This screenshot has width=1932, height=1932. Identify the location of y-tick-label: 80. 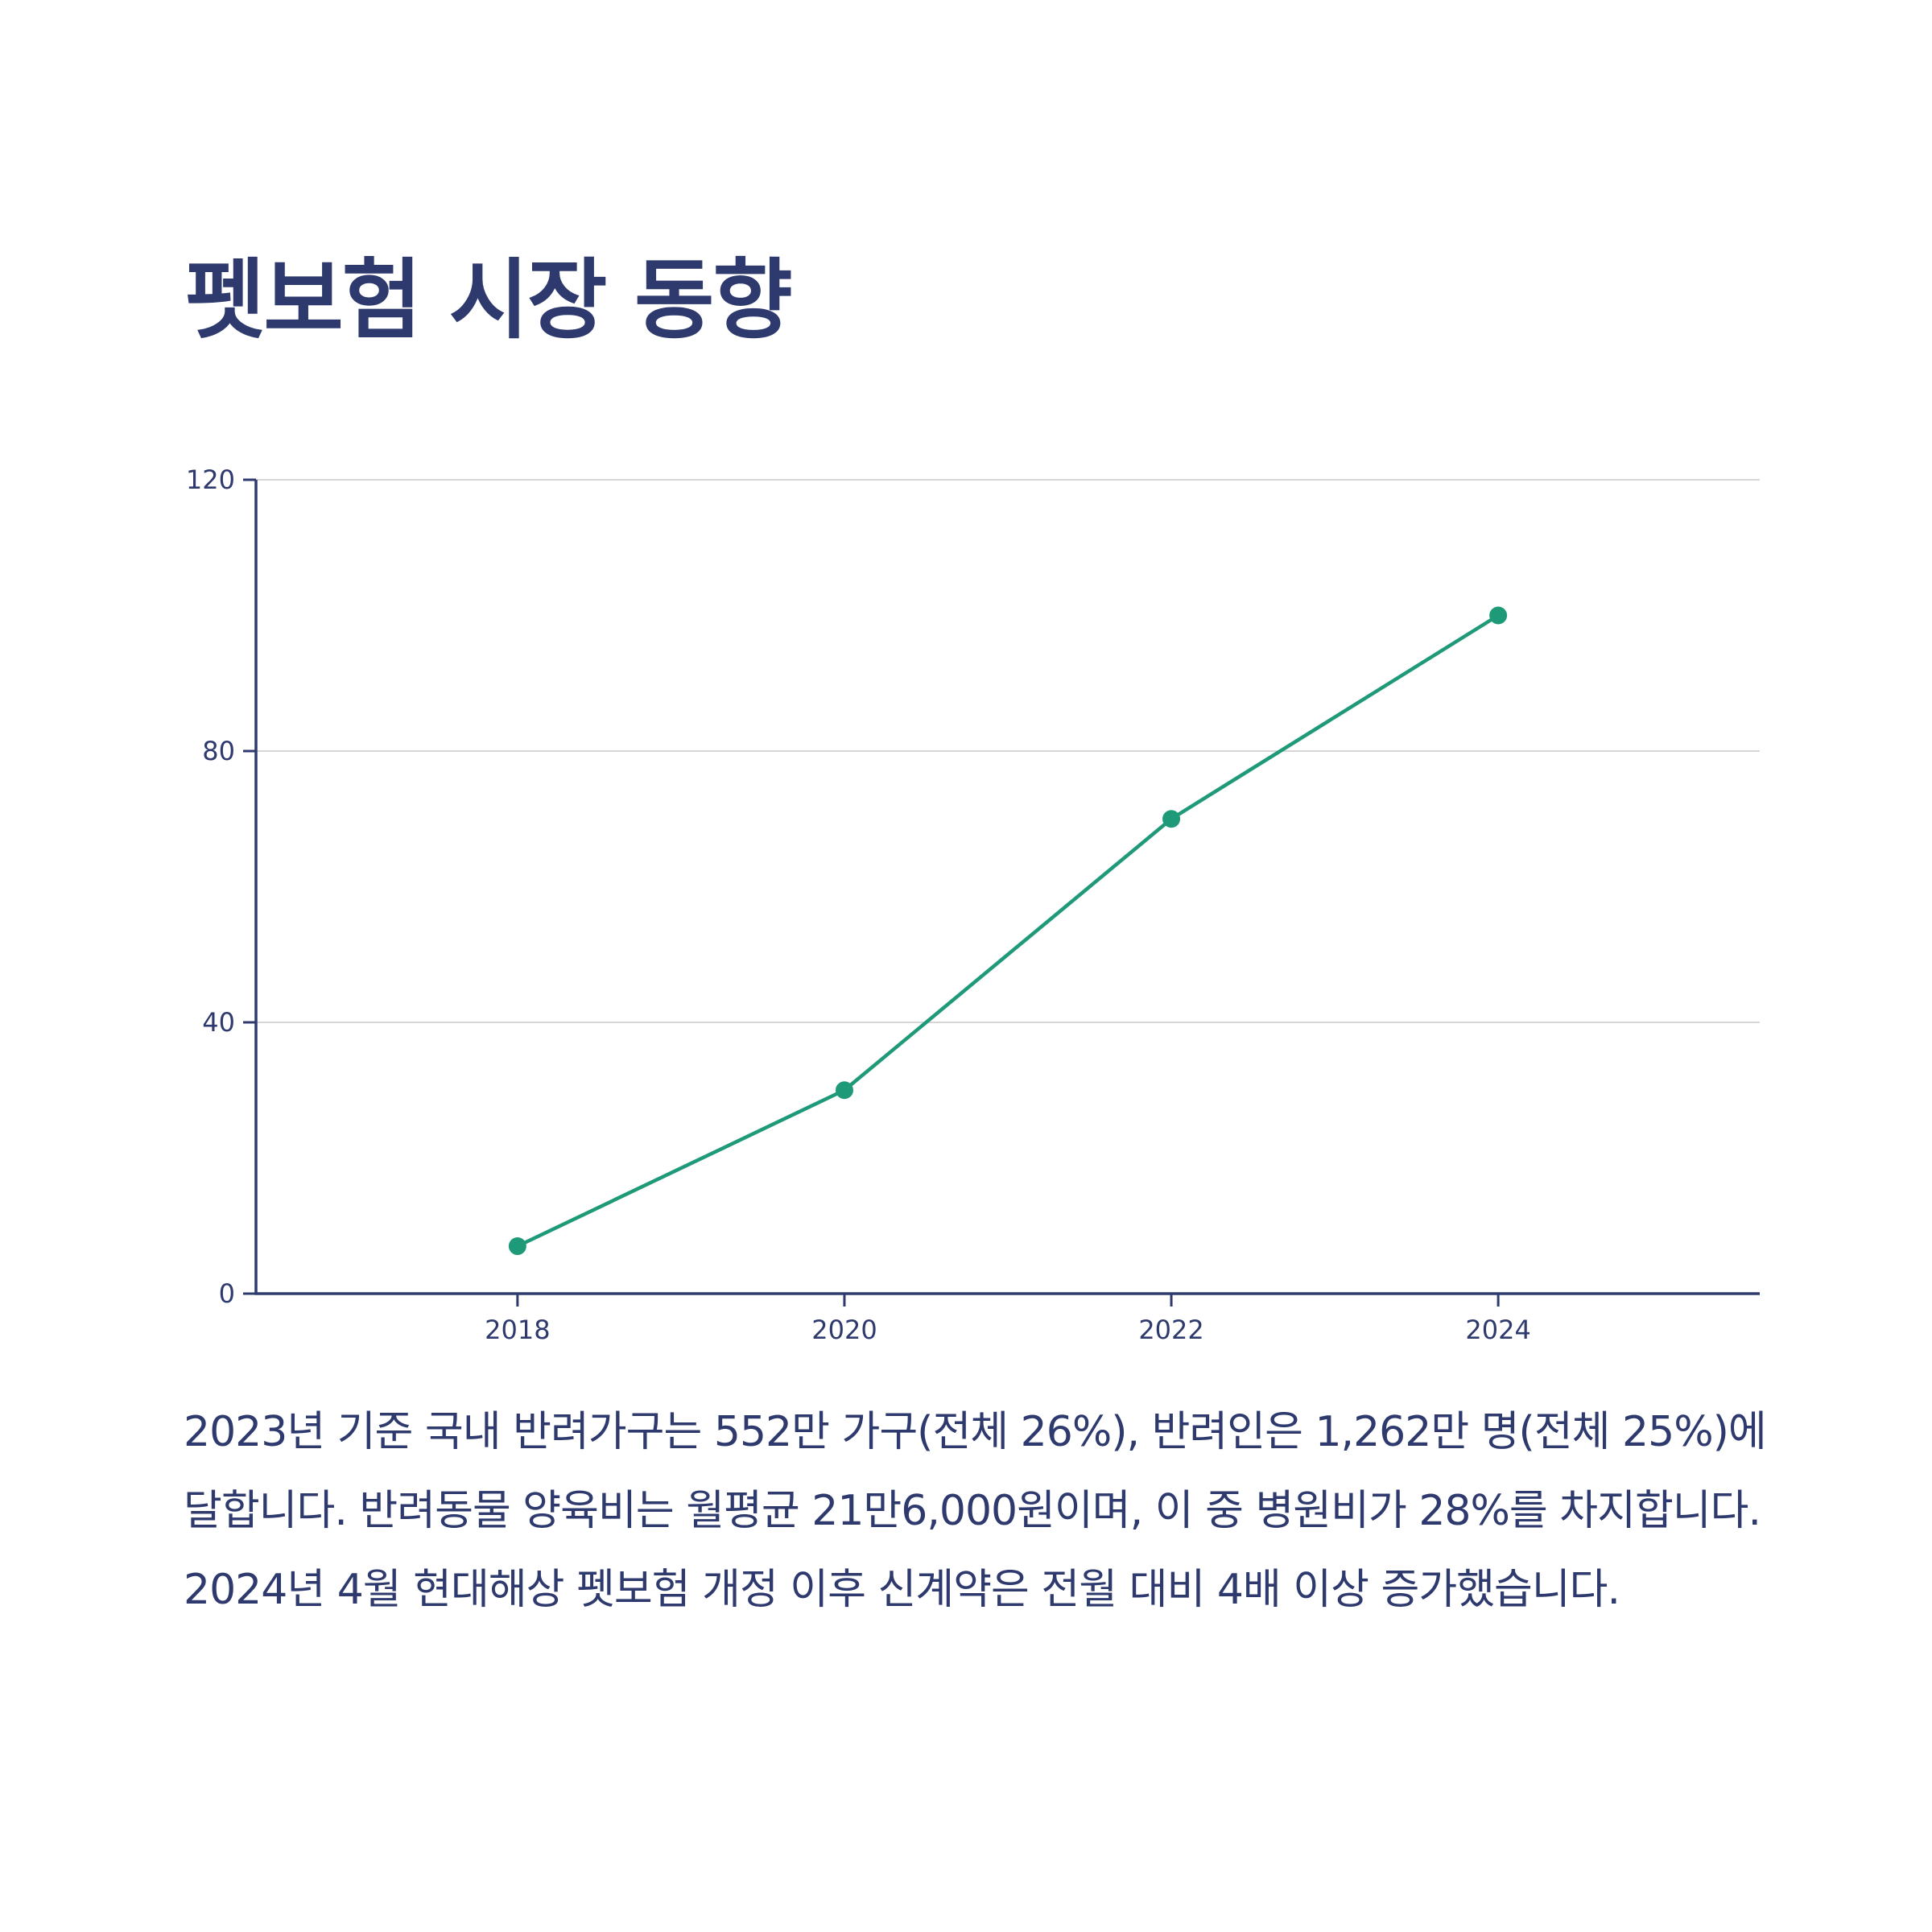
(218, 751).